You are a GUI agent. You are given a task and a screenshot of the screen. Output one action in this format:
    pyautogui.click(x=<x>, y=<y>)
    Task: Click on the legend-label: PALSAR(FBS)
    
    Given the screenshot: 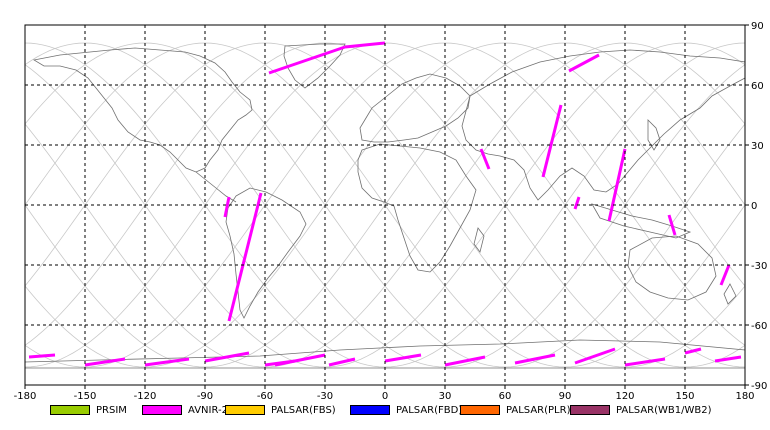 What is the action you would take?
    pyautogui.click(x=303, y=410)
    